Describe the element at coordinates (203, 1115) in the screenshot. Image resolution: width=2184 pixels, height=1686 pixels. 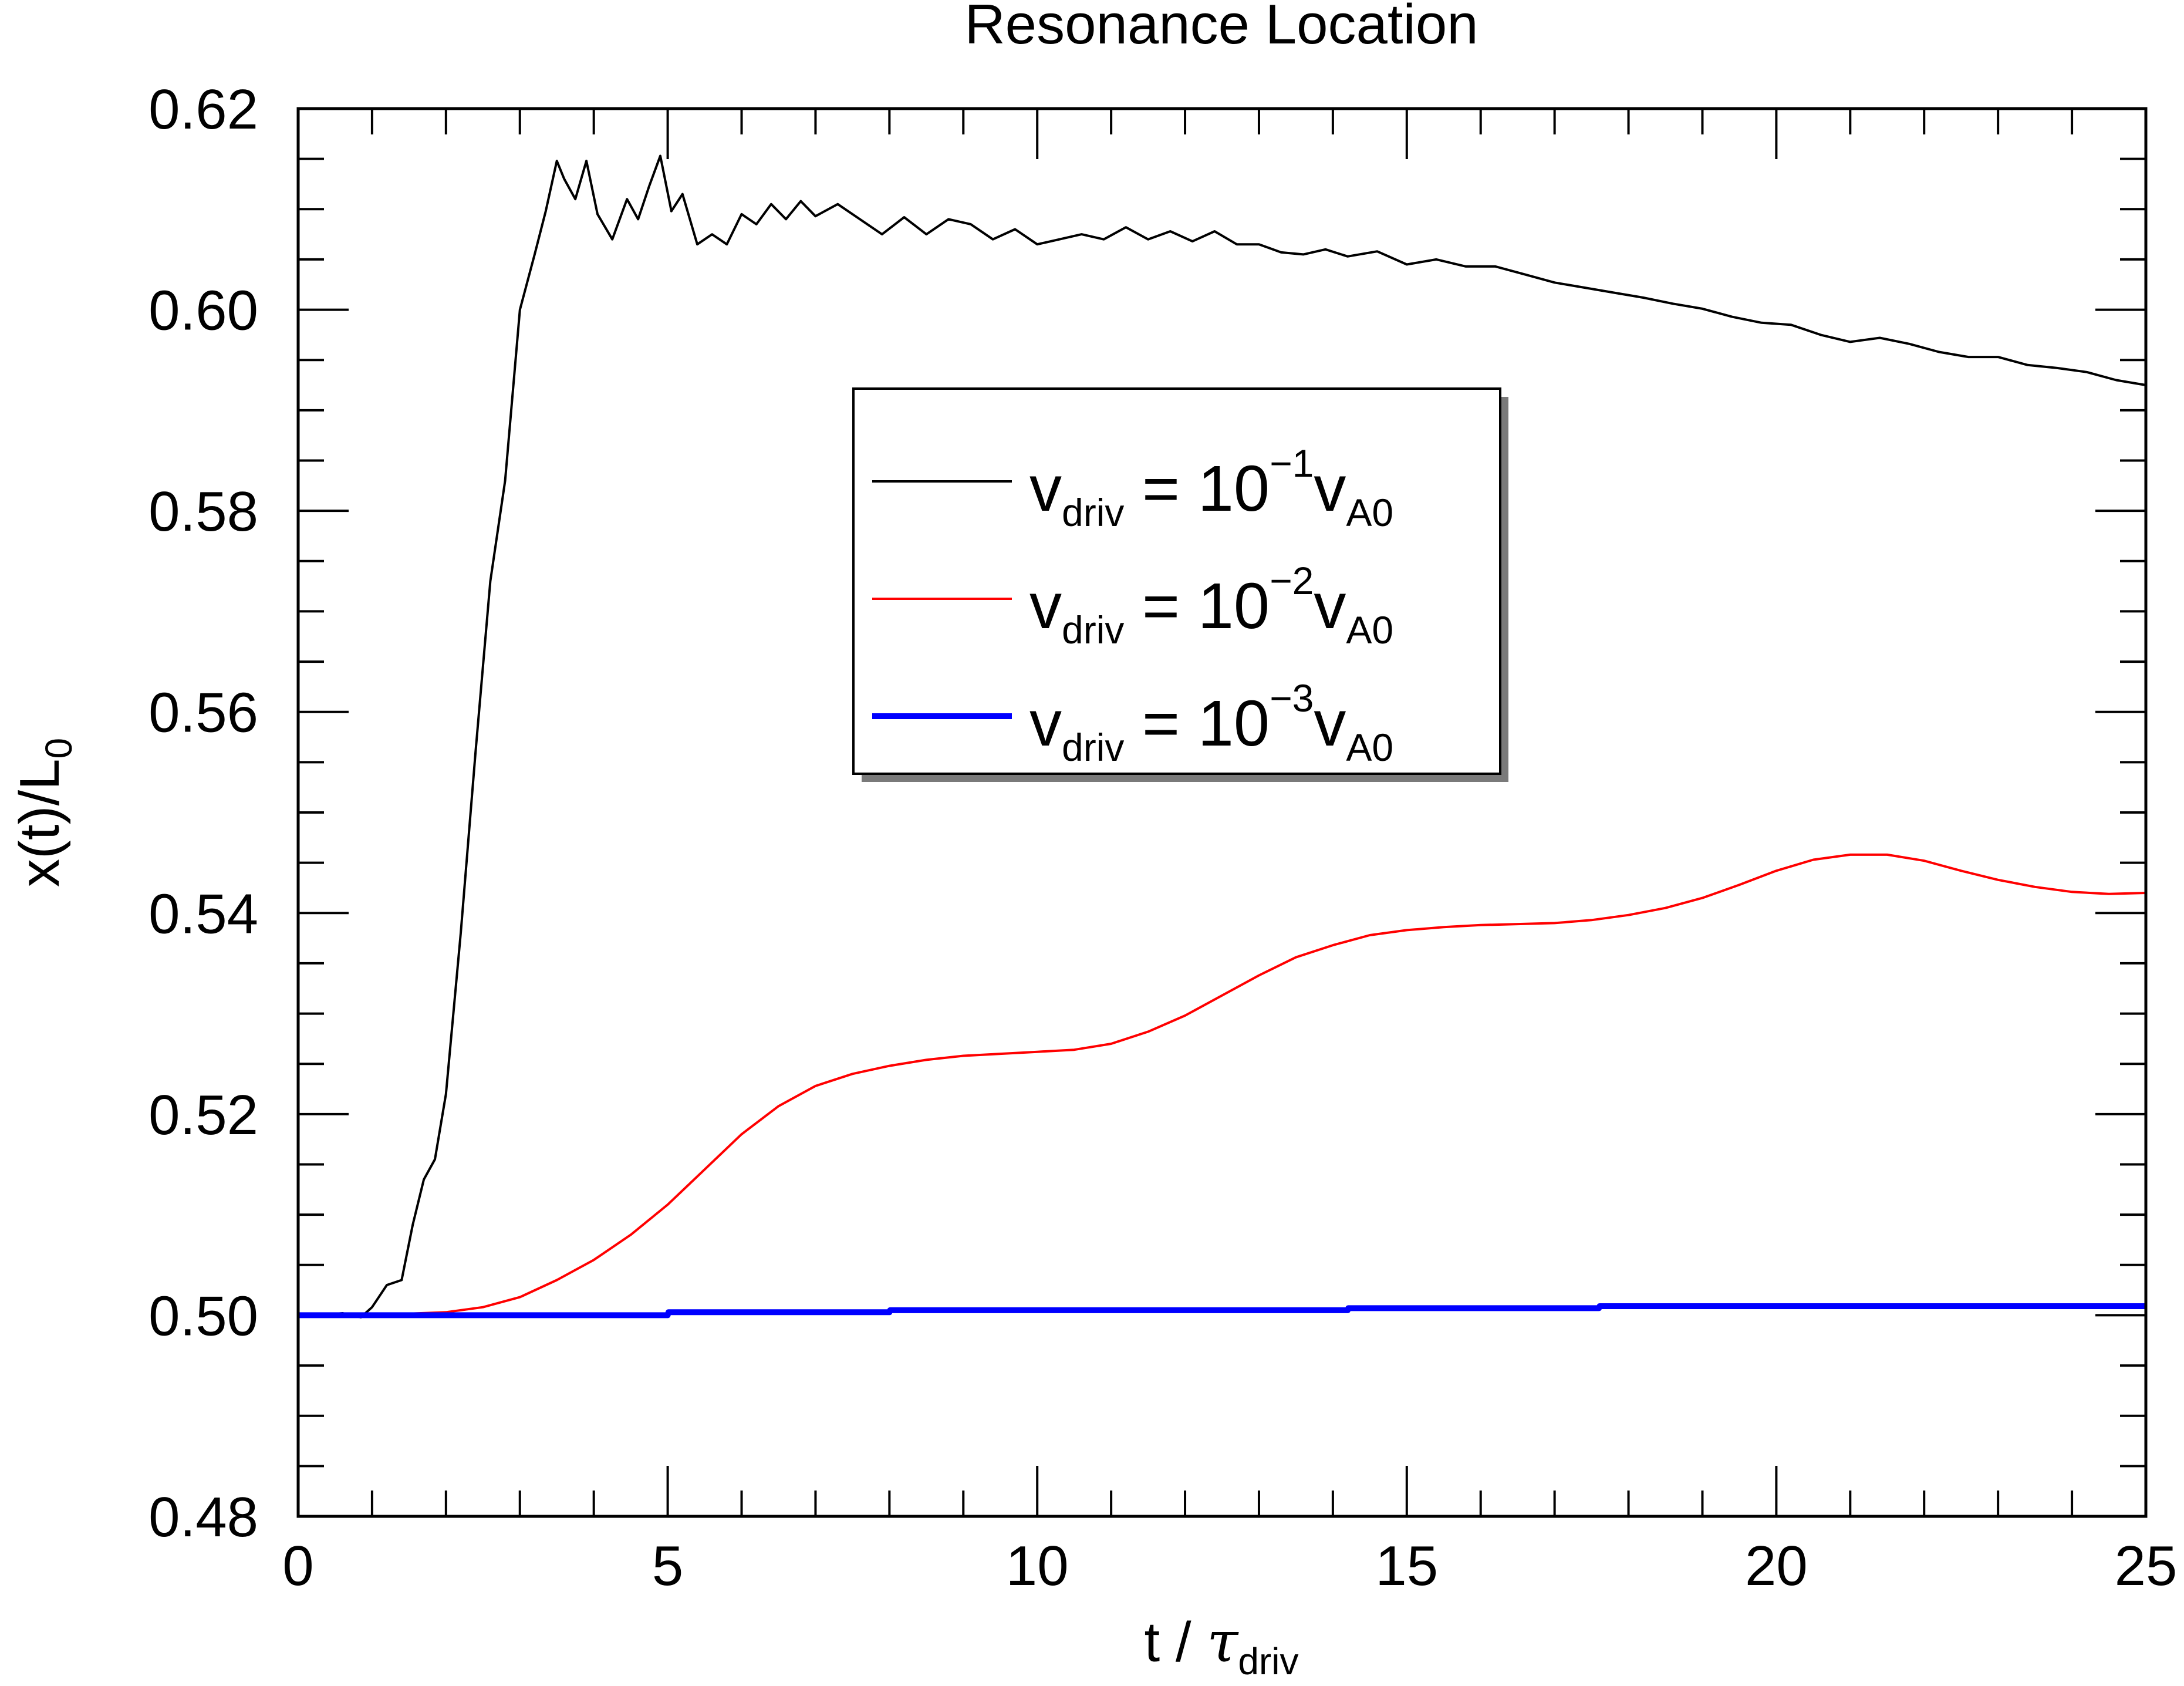
I see `y-tick-label: 0.52` at that location.